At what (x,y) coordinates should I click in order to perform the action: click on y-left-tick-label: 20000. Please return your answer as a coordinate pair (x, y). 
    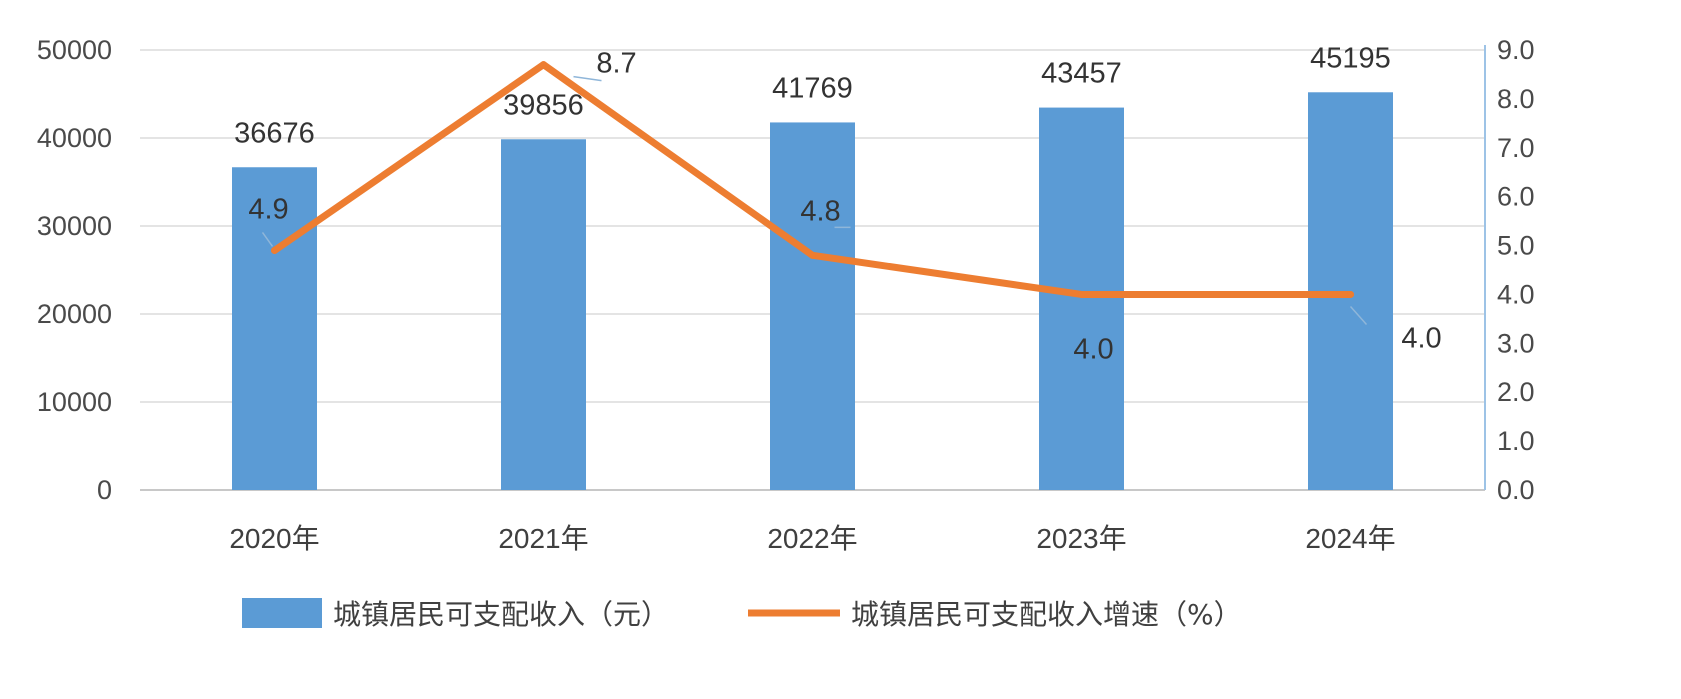
    Looking at the image, I should click on (74, 314).